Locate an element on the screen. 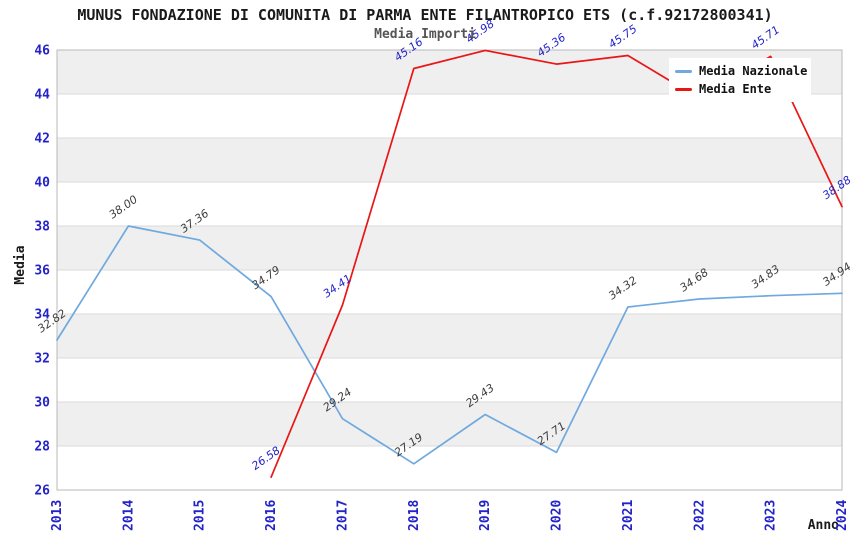 The width and height of the screenshot is (850, 550). y-tick-label: 40 is located at coordinates (42, 183).